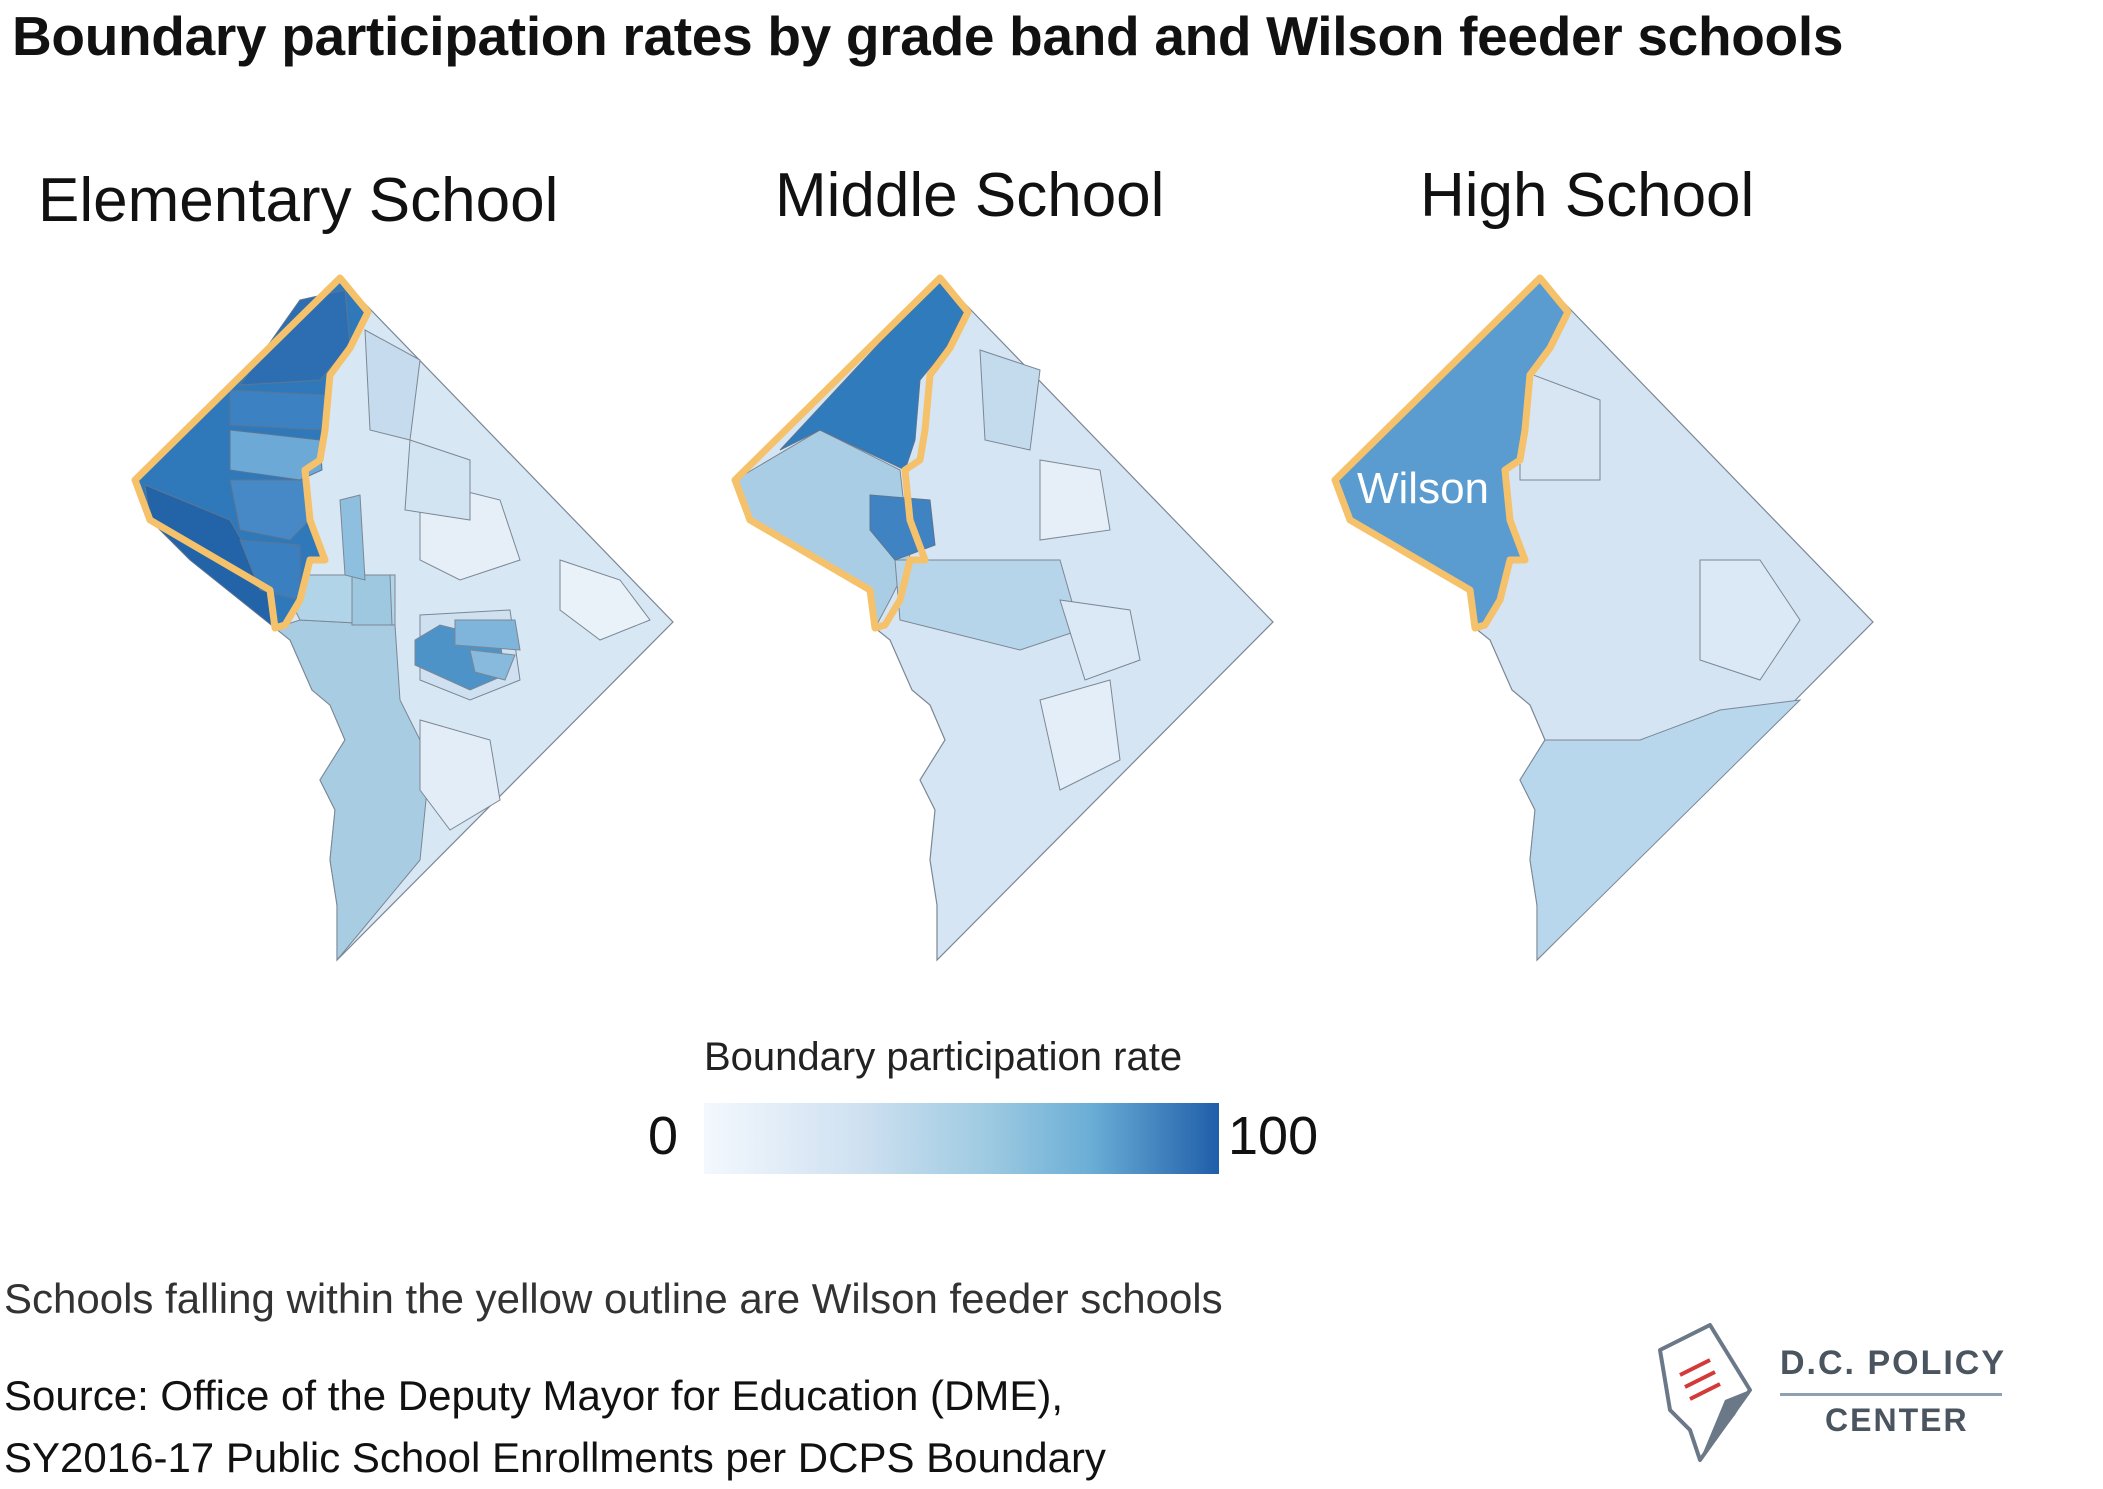  I want to click on logo-text-line1: D.C. POLICY, so click(1893, 1363).